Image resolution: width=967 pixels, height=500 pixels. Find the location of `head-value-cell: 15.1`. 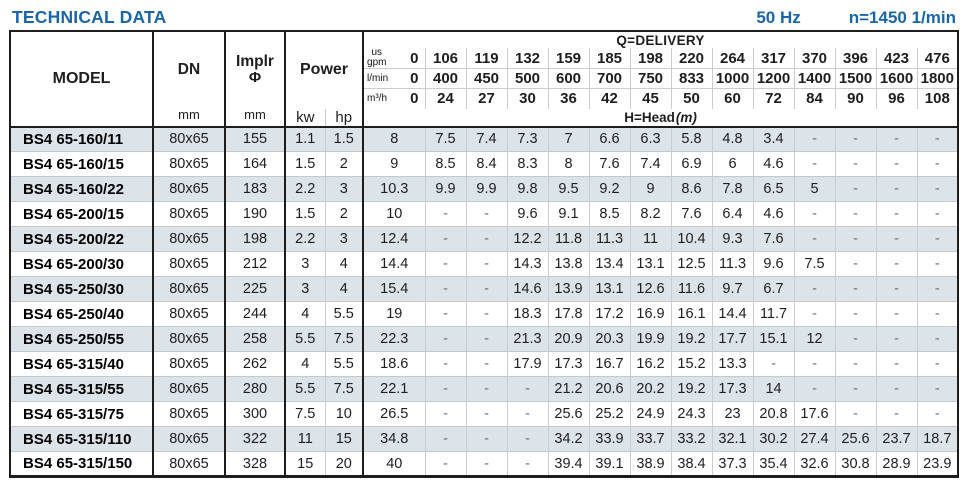

head-value-cell: 15.1 is located at coordinates (774, 339).